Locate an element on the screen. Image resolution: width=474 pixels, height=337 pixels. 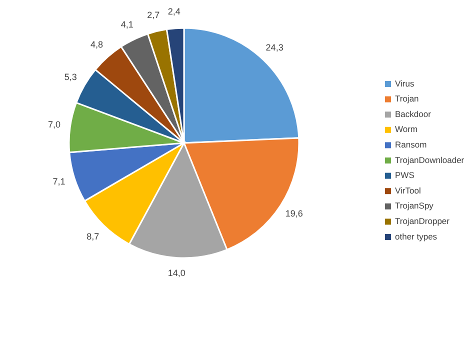
legend-label: VirTool is located at coordinates (408, 190).